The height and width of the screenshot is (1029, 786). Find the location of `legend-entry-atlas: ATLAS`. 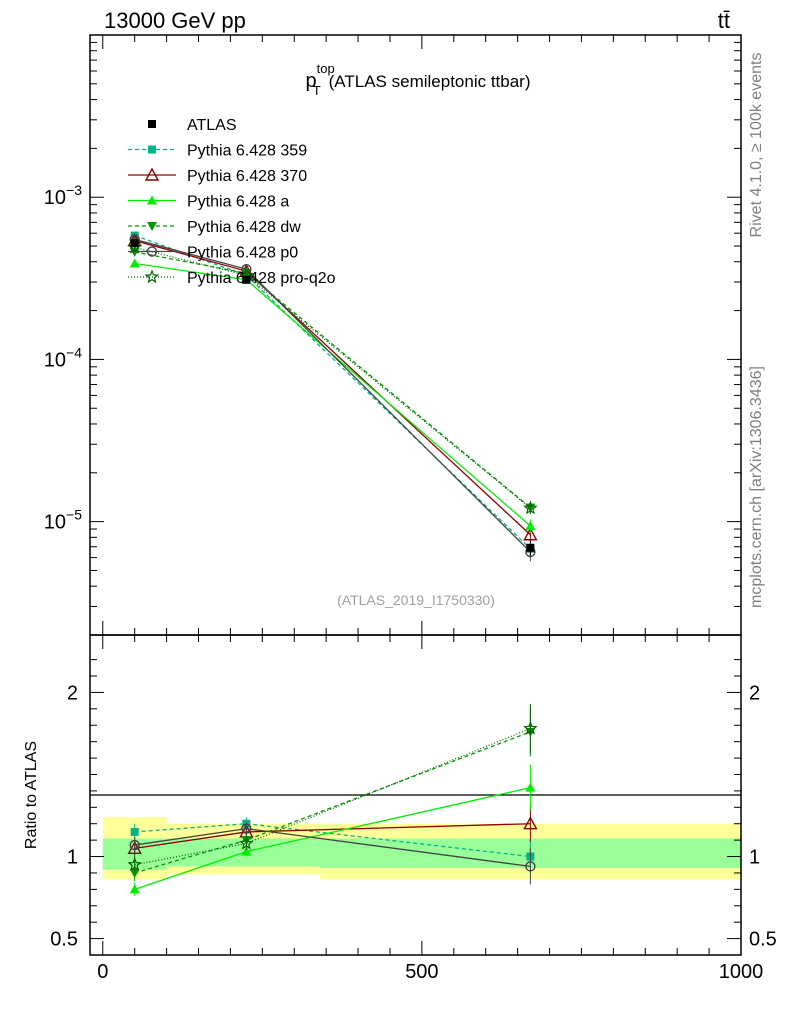

legend-entry-atlas: ATLAS is located at coordinates (192, 125).